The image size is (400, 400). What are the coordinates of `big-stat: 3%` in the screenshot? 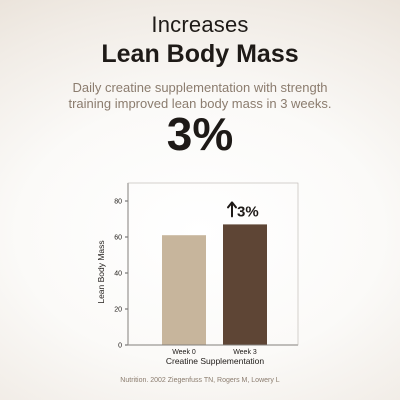 It's located at (200, 134).